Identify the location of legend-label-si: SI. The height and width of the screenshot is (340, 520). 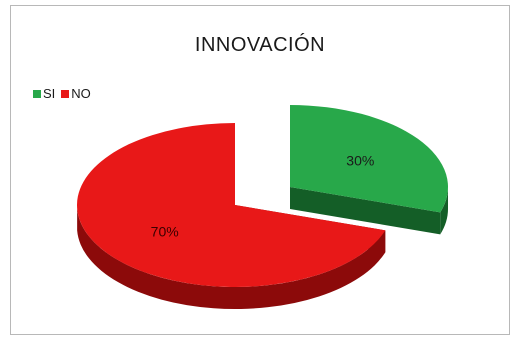
(49, 93).